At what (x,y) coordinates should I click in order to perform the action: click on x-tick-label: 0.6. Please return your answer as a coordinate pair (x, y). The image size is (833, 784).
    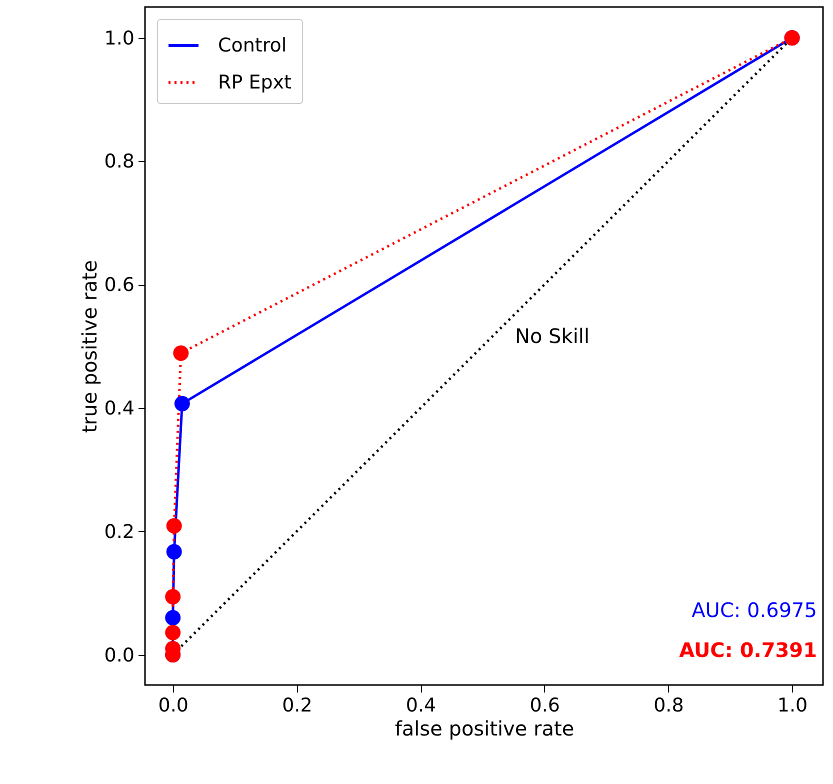
    Looking at the image, I should click on (545, 705).